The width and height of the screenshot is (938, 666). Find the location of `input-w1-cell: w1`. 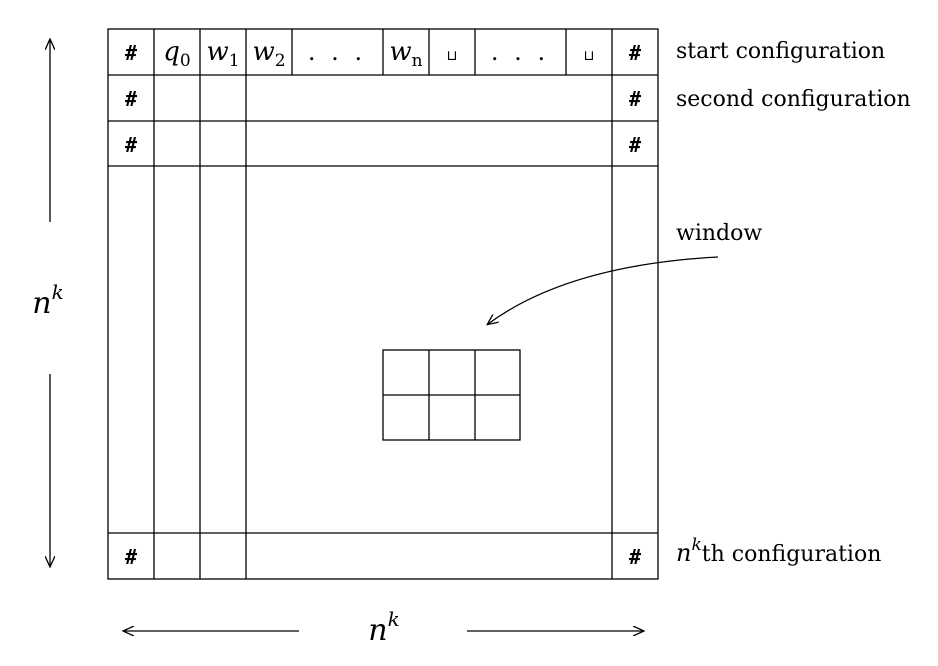

input-w1-cell: w1 is located at coordinates (222, 54).